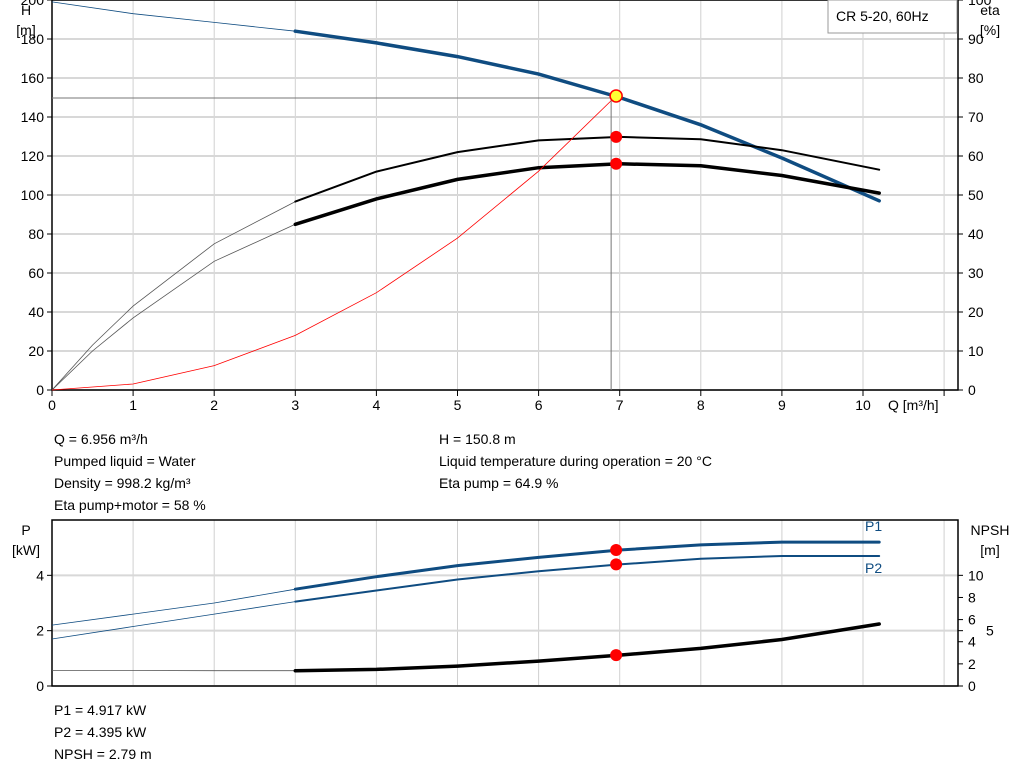 This screenshot has width=1024, height=781. What do you see at coordinates (587, 647) in the screenshot?
I see `curve-npsh` at bounding box center [587, 647].